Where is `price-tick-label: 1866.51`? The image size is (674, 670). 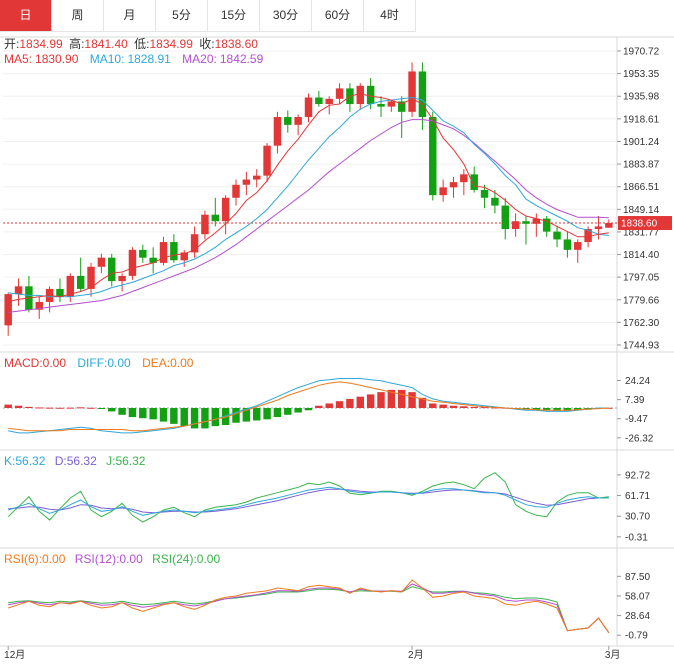
price-tick-label: 1866.51 is located at coordinates (641, 187).